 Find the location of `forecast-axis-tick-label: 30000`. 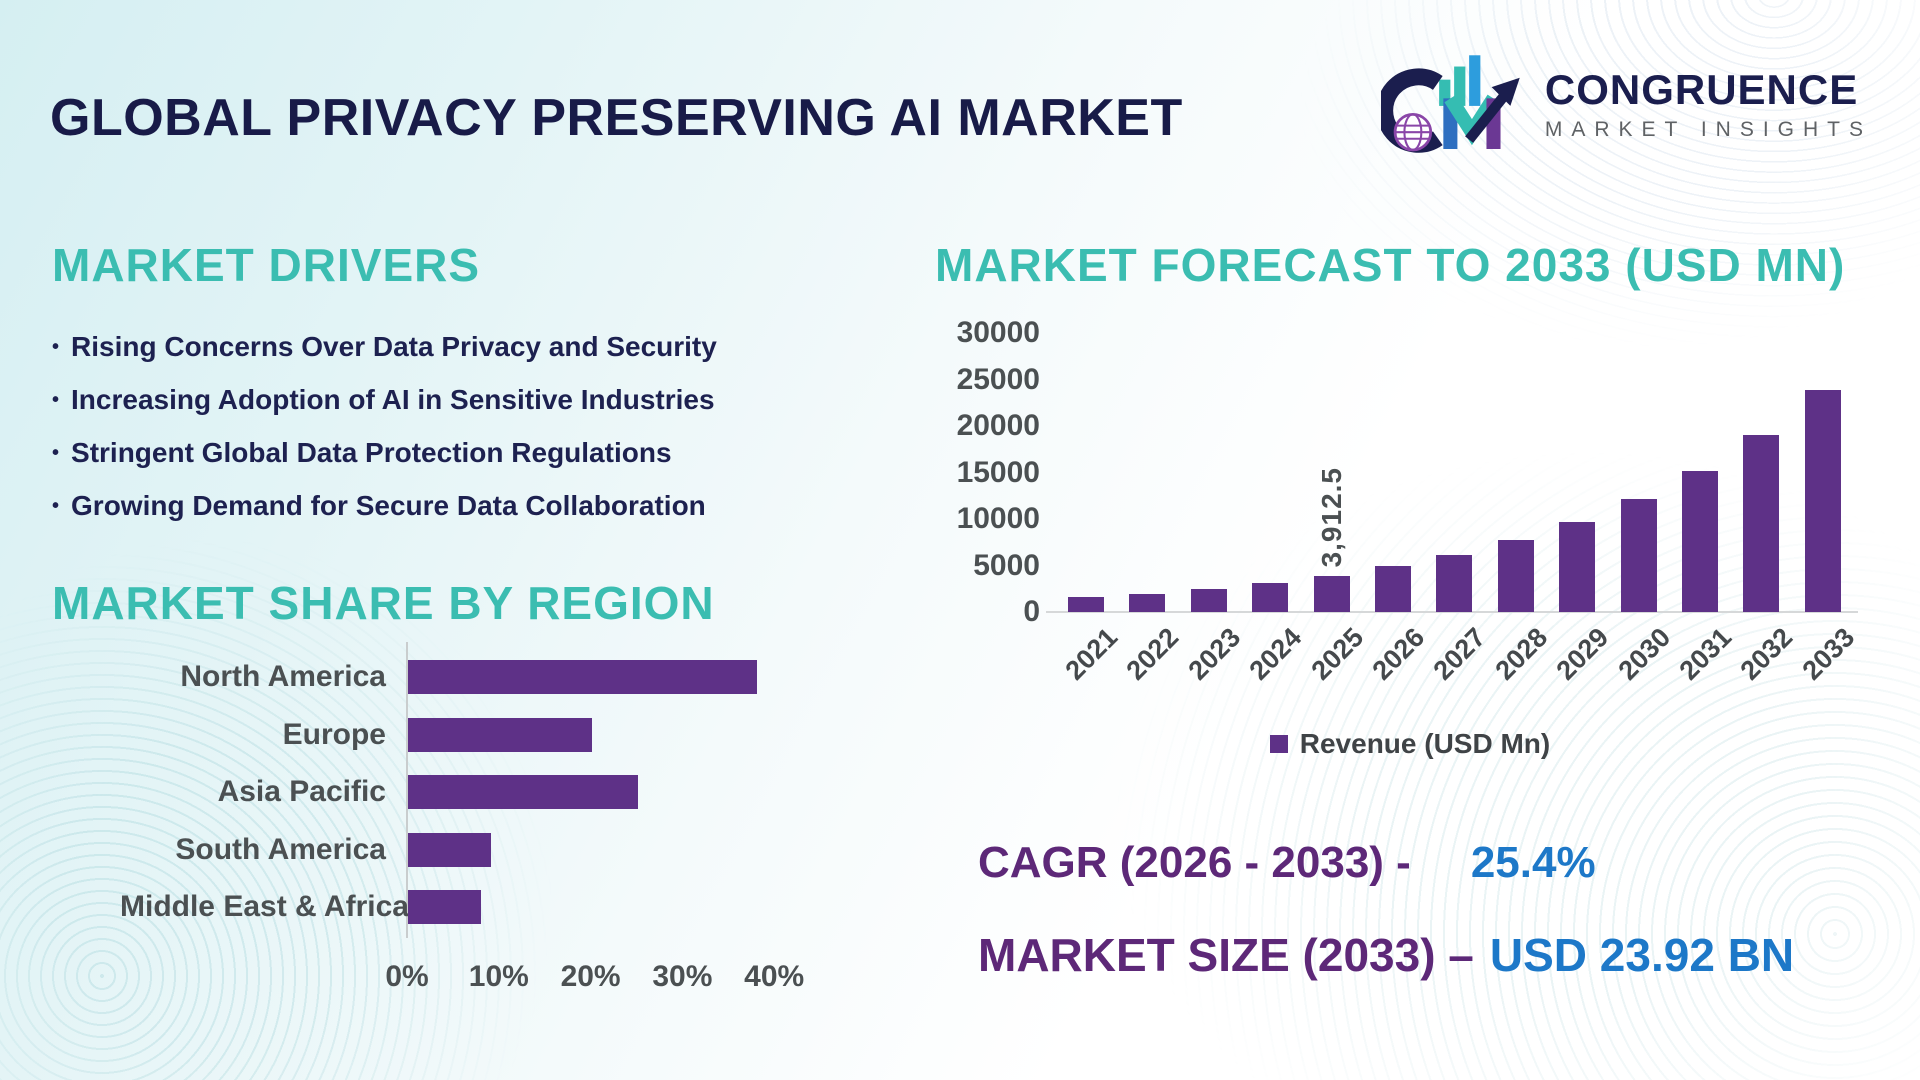

forecast-axis-tick-label: 30000 is located at coordinates (998, 332).